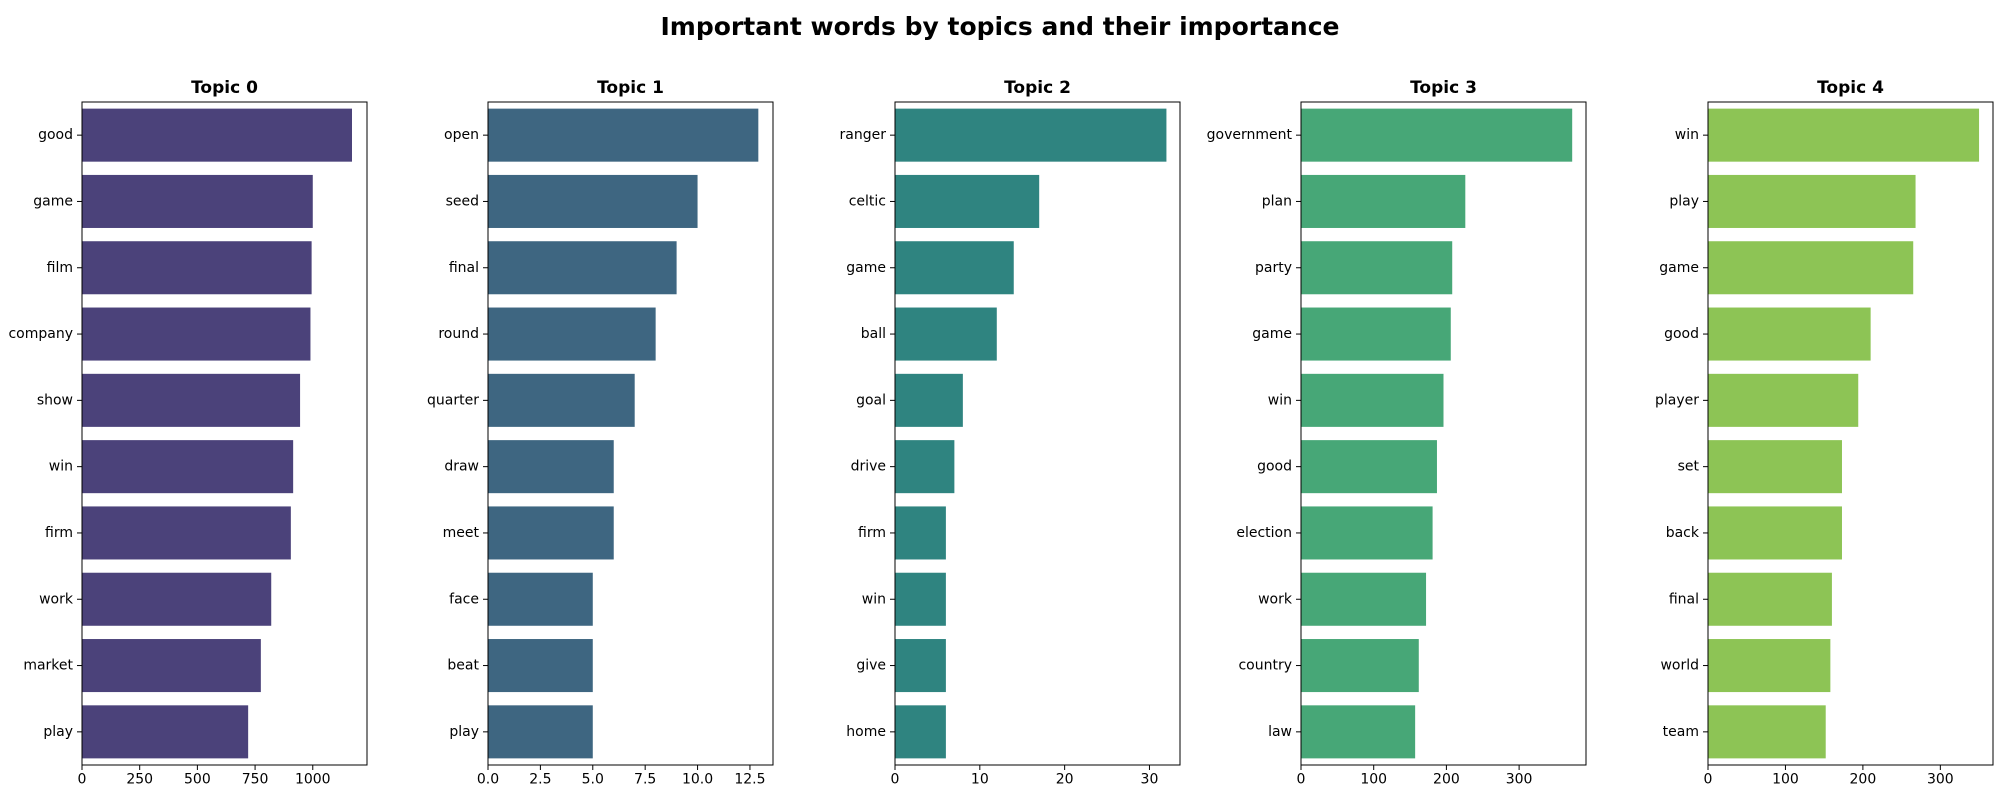 The width and height of the screenshot is (2000, 804). I want to click on category-label: set, so click(1689, 467).